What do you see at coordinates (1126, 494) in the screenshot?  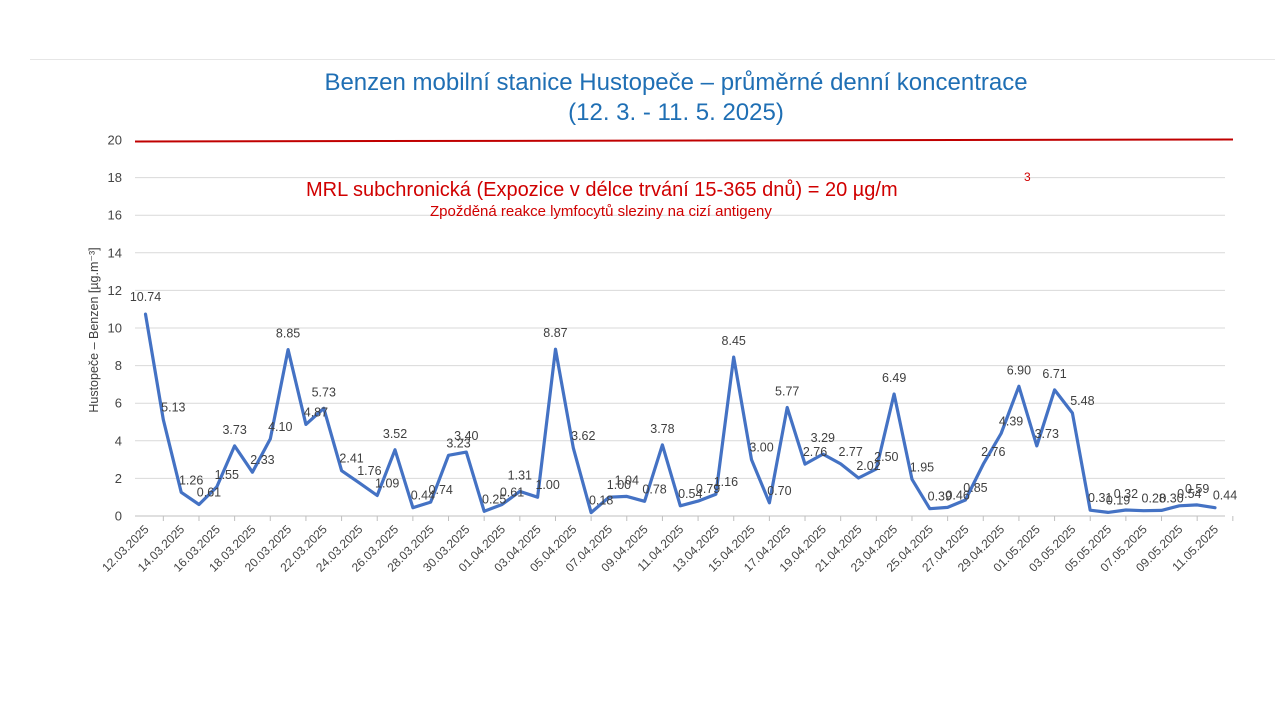 I see `data-label: 0.32` at bounding box center [1126, 494].